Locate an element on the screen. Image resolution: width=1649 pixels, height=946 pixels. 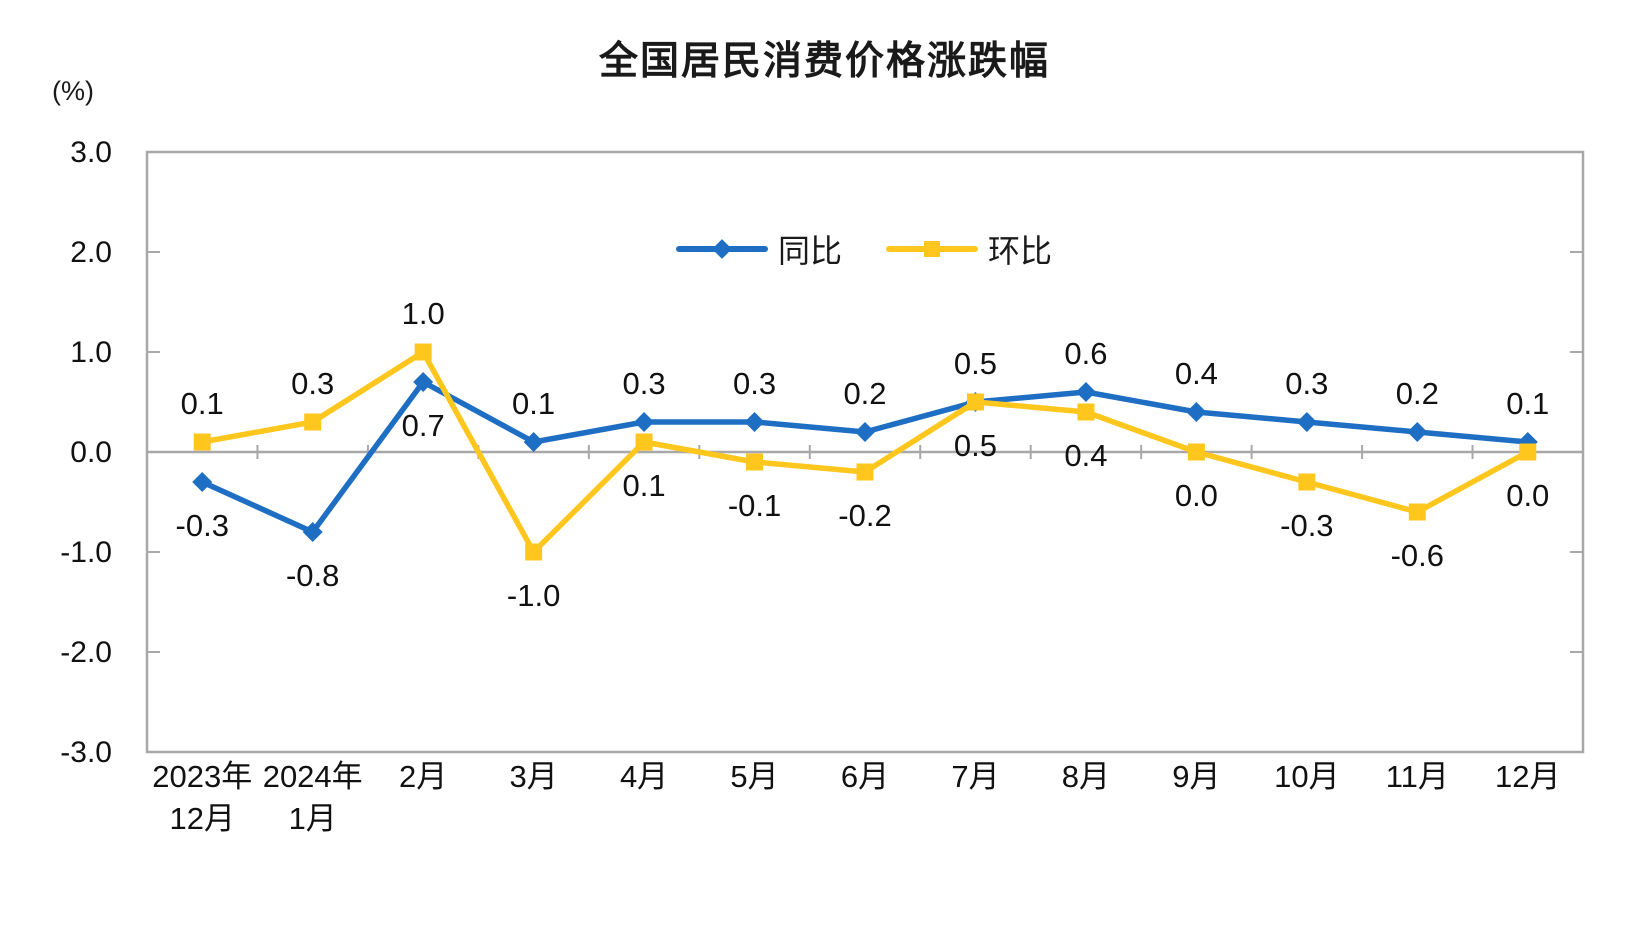
value-label-yoy-8: 0.6 is located at coordinates (1085, 353).